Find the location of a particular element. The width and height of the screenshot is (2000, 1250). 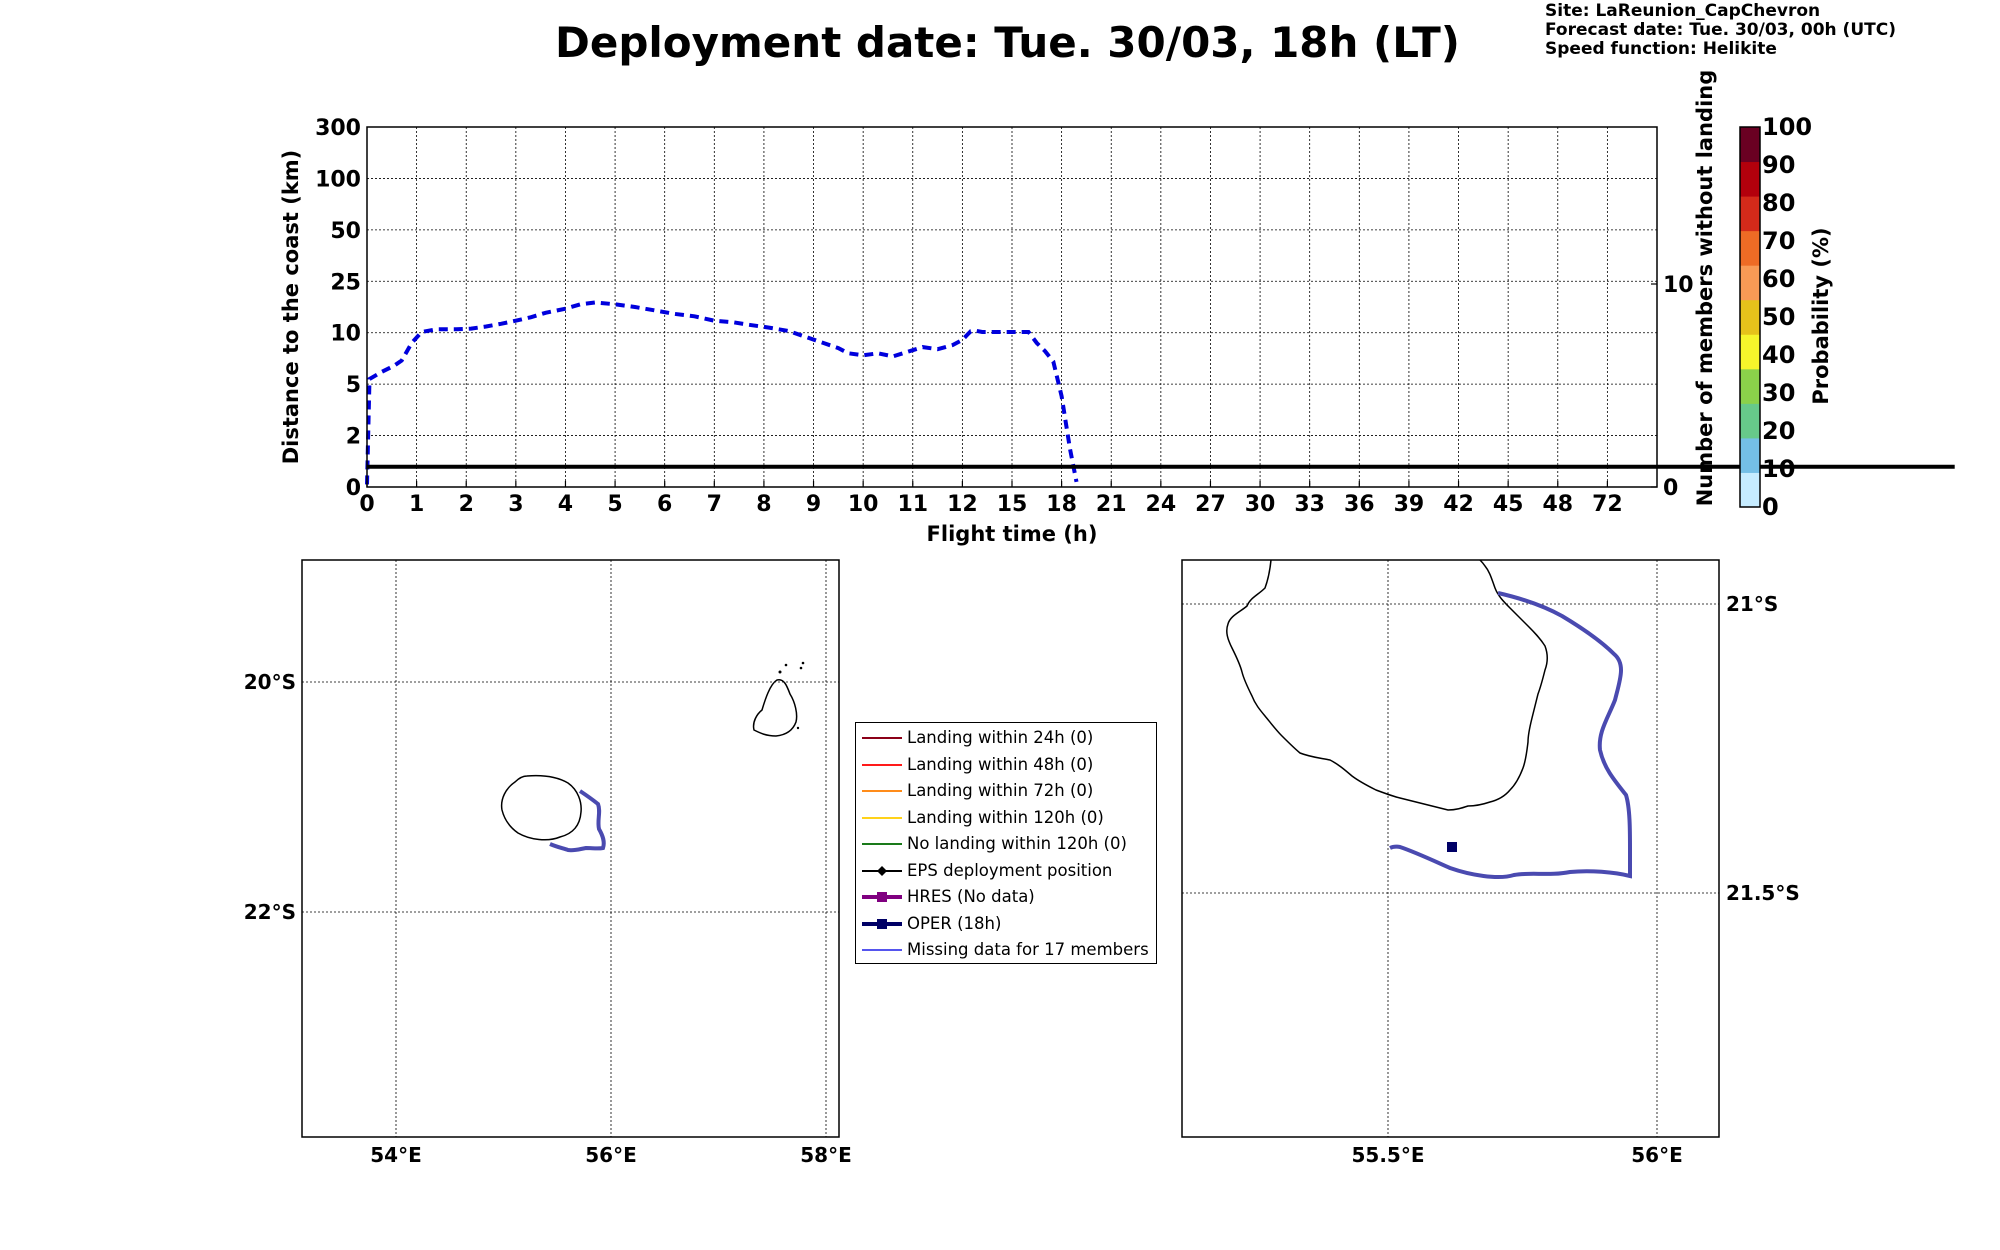

colorbar-tick-label: 80 is located at coordinates (1778, 203).